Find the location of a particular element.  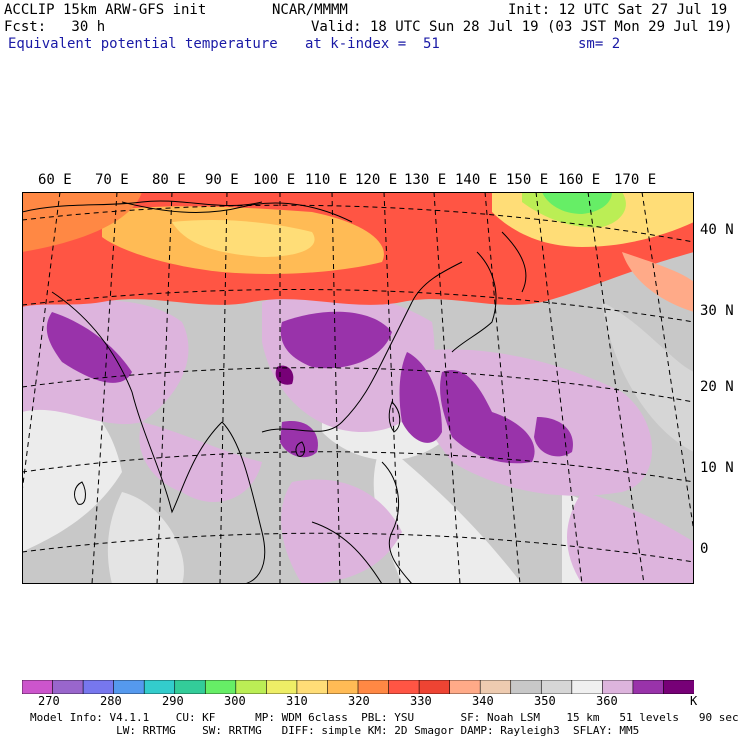

lon-label: 70 E is located at coordinates (112, 180).